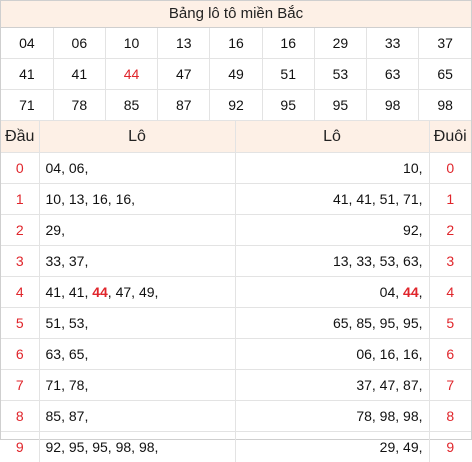  I want to click on lo-right-cell: 06, 16, 16,, so click(332, 354).